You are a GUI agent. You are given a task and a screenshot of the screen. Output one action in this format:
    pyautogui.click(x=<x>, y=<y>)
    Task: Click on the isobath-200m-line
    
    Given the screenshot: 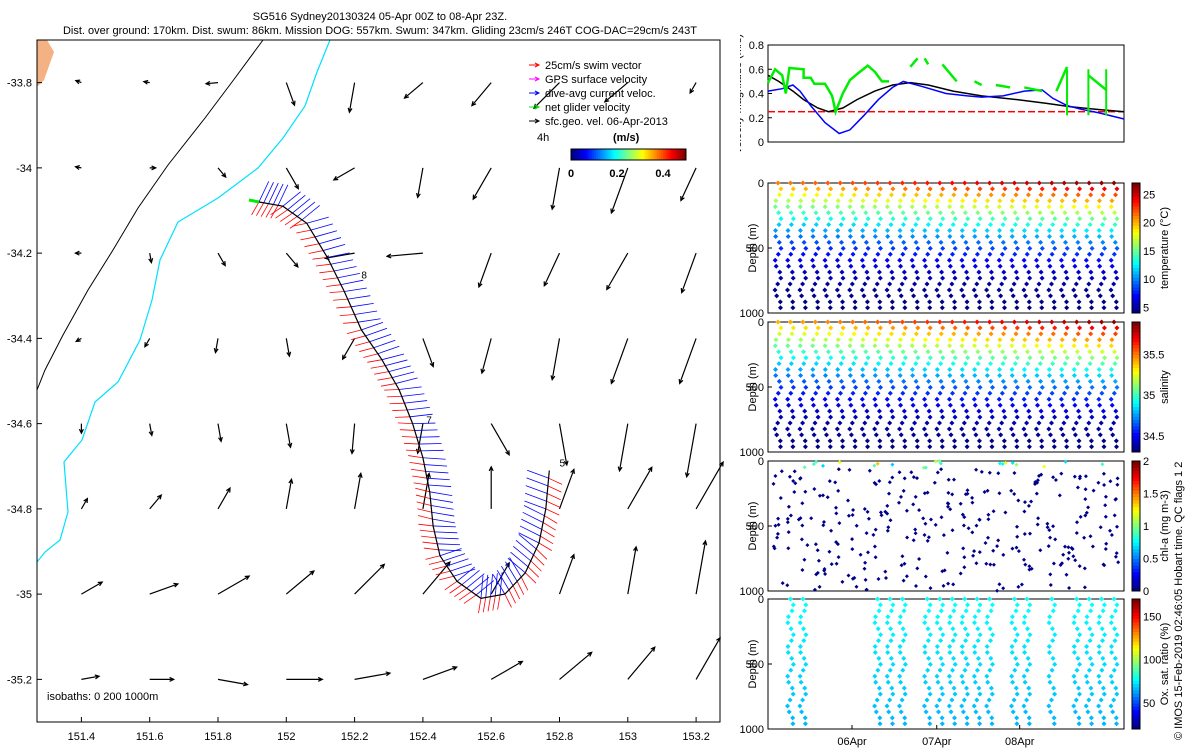 What is the action you would take?
    pyautogui.click(x=150, y=215)
    